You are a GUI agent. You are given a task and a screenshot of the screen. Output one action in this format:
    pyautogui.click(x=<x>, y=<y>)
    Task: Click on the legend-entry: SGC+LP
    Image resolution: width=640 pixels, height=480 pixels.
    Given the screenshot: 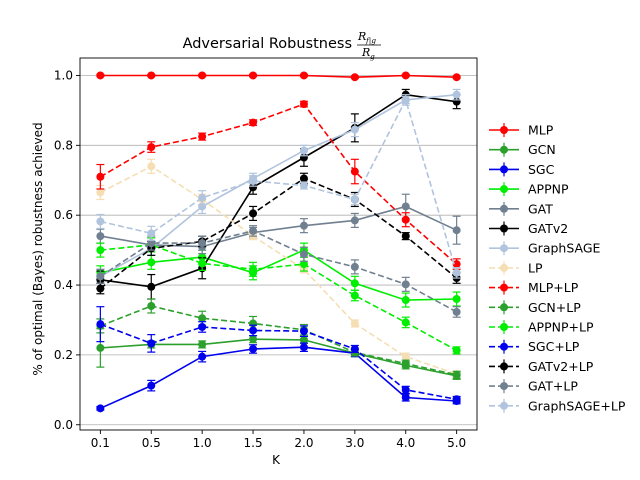 What is the action you would take?
    pyautogui.click(x=534, y=346)
    